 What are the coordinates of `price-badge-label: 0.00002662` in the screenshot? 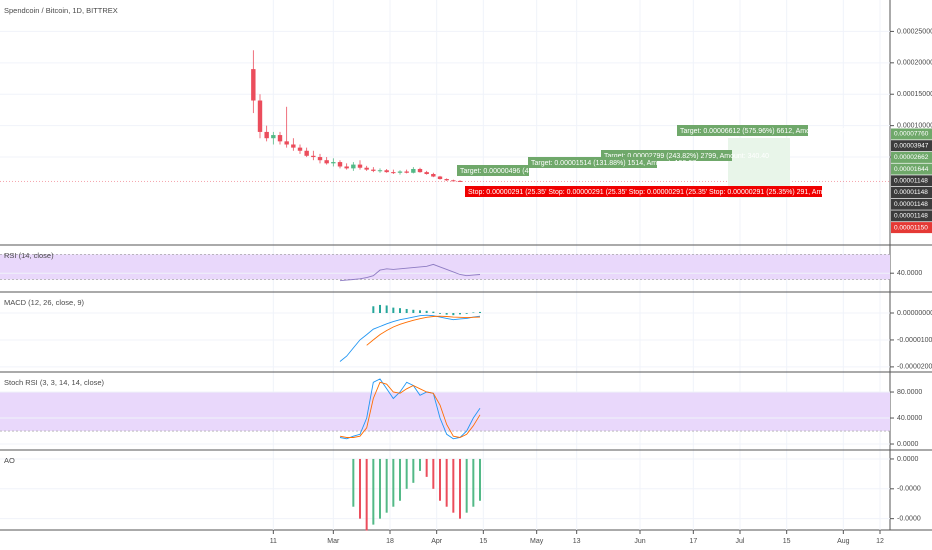 It's located at (911, 157).